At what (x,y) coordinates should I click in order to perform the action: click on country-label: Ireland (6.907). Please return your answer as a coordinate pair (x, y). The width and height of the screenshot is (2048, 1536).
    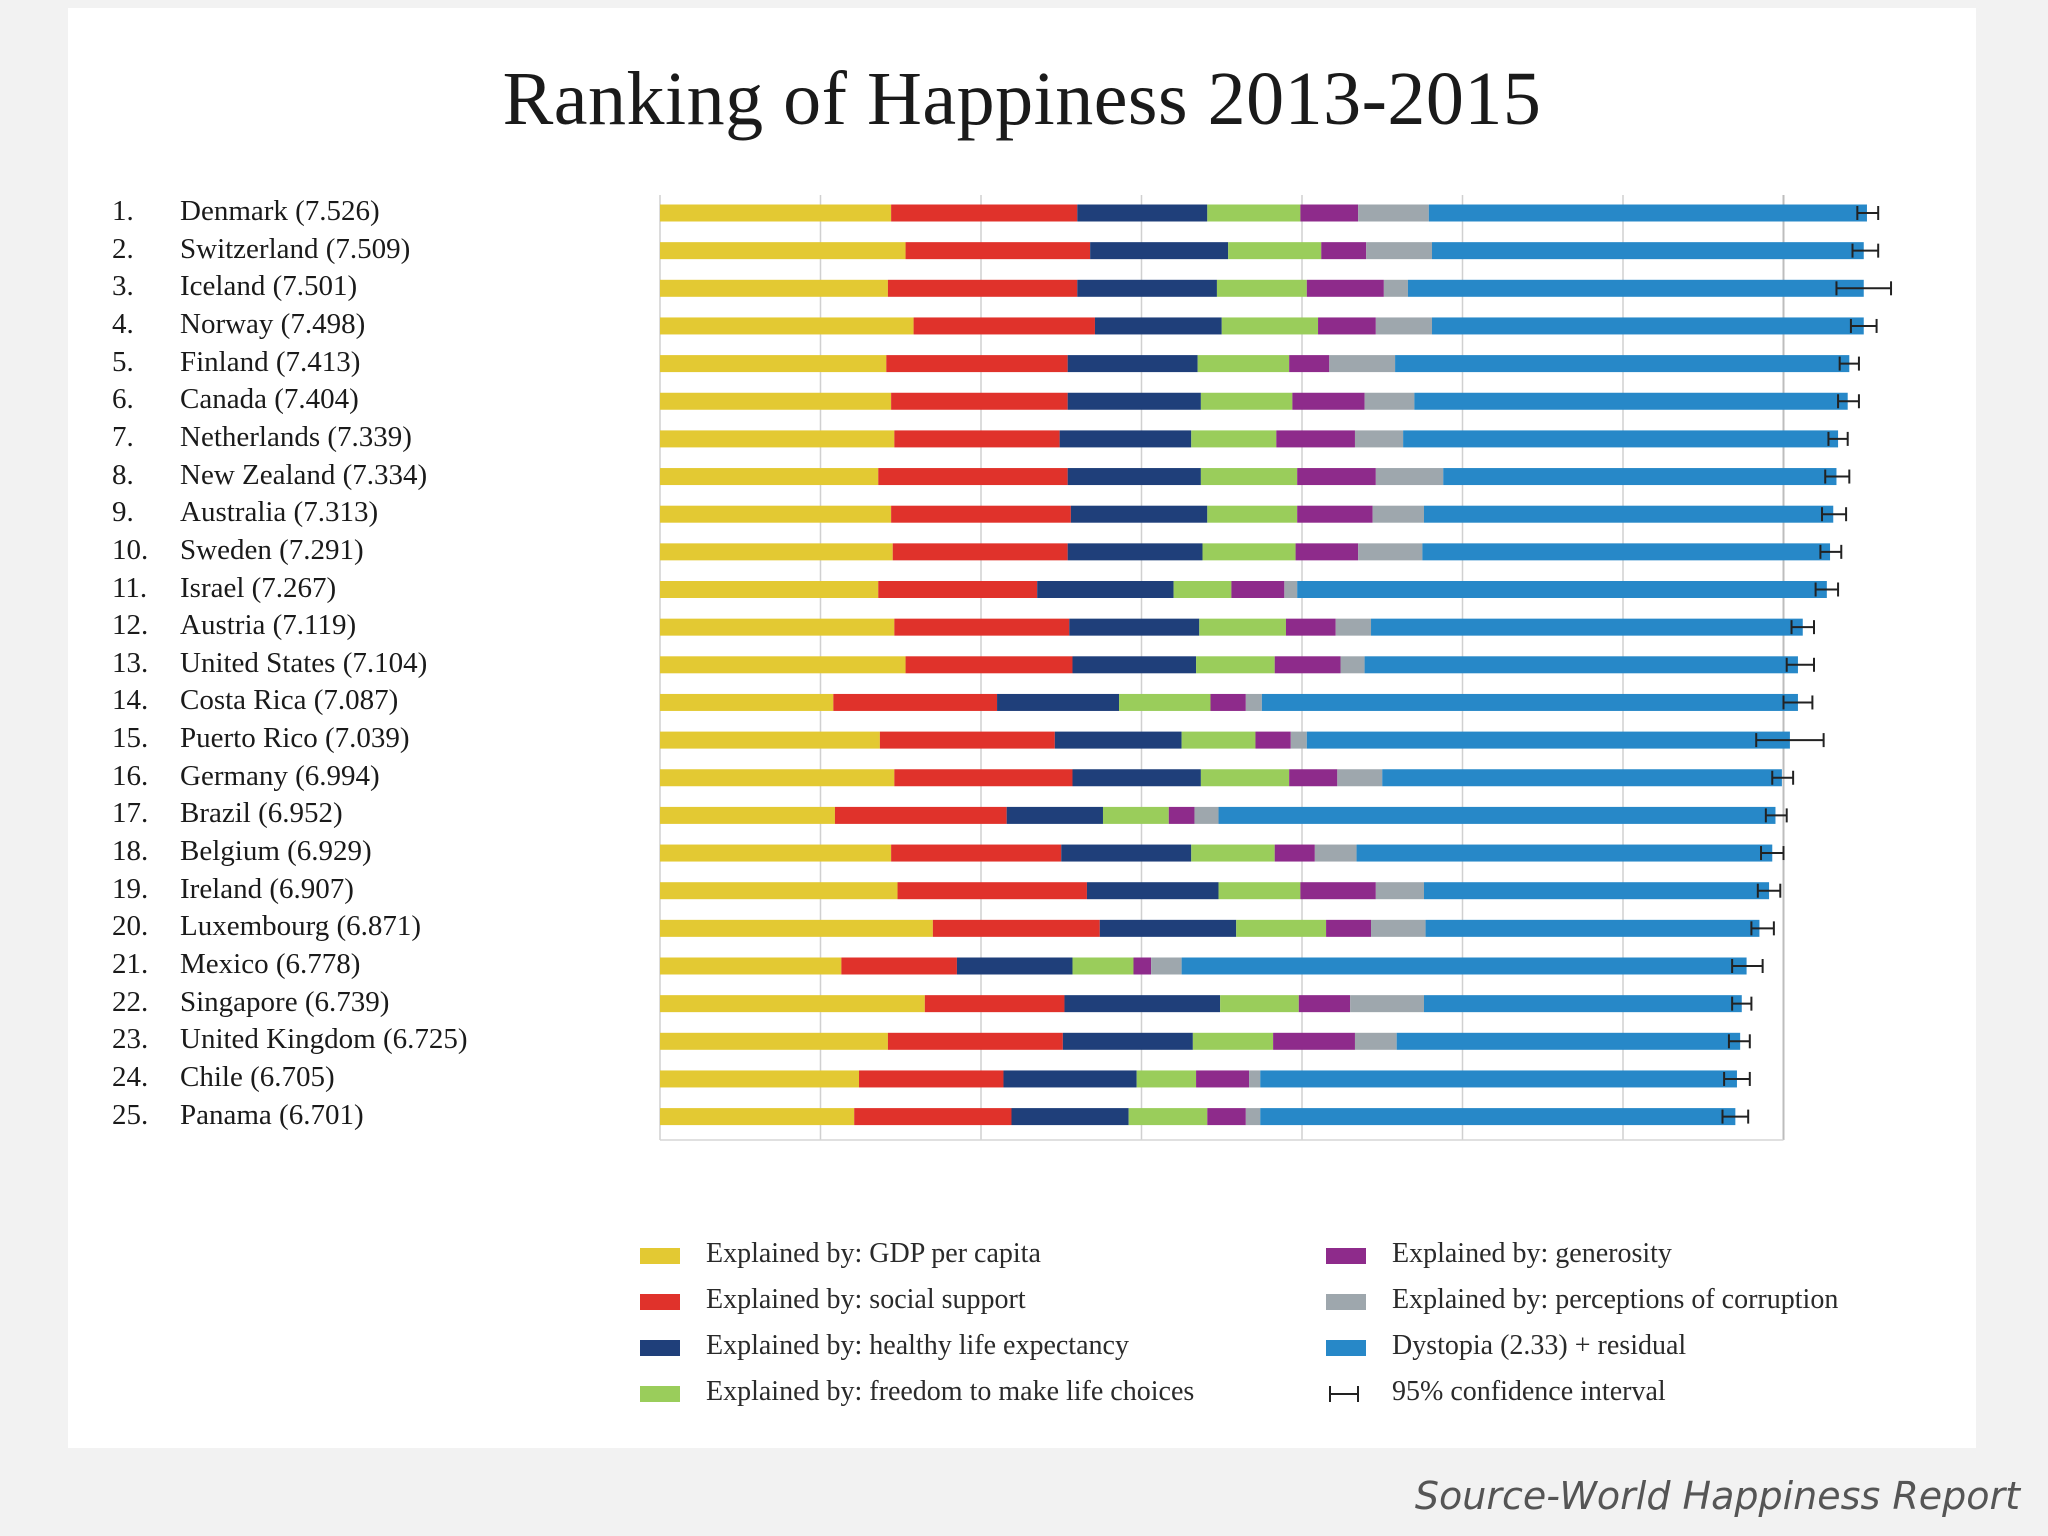
    Looking at the image, I should click on (267, 888).